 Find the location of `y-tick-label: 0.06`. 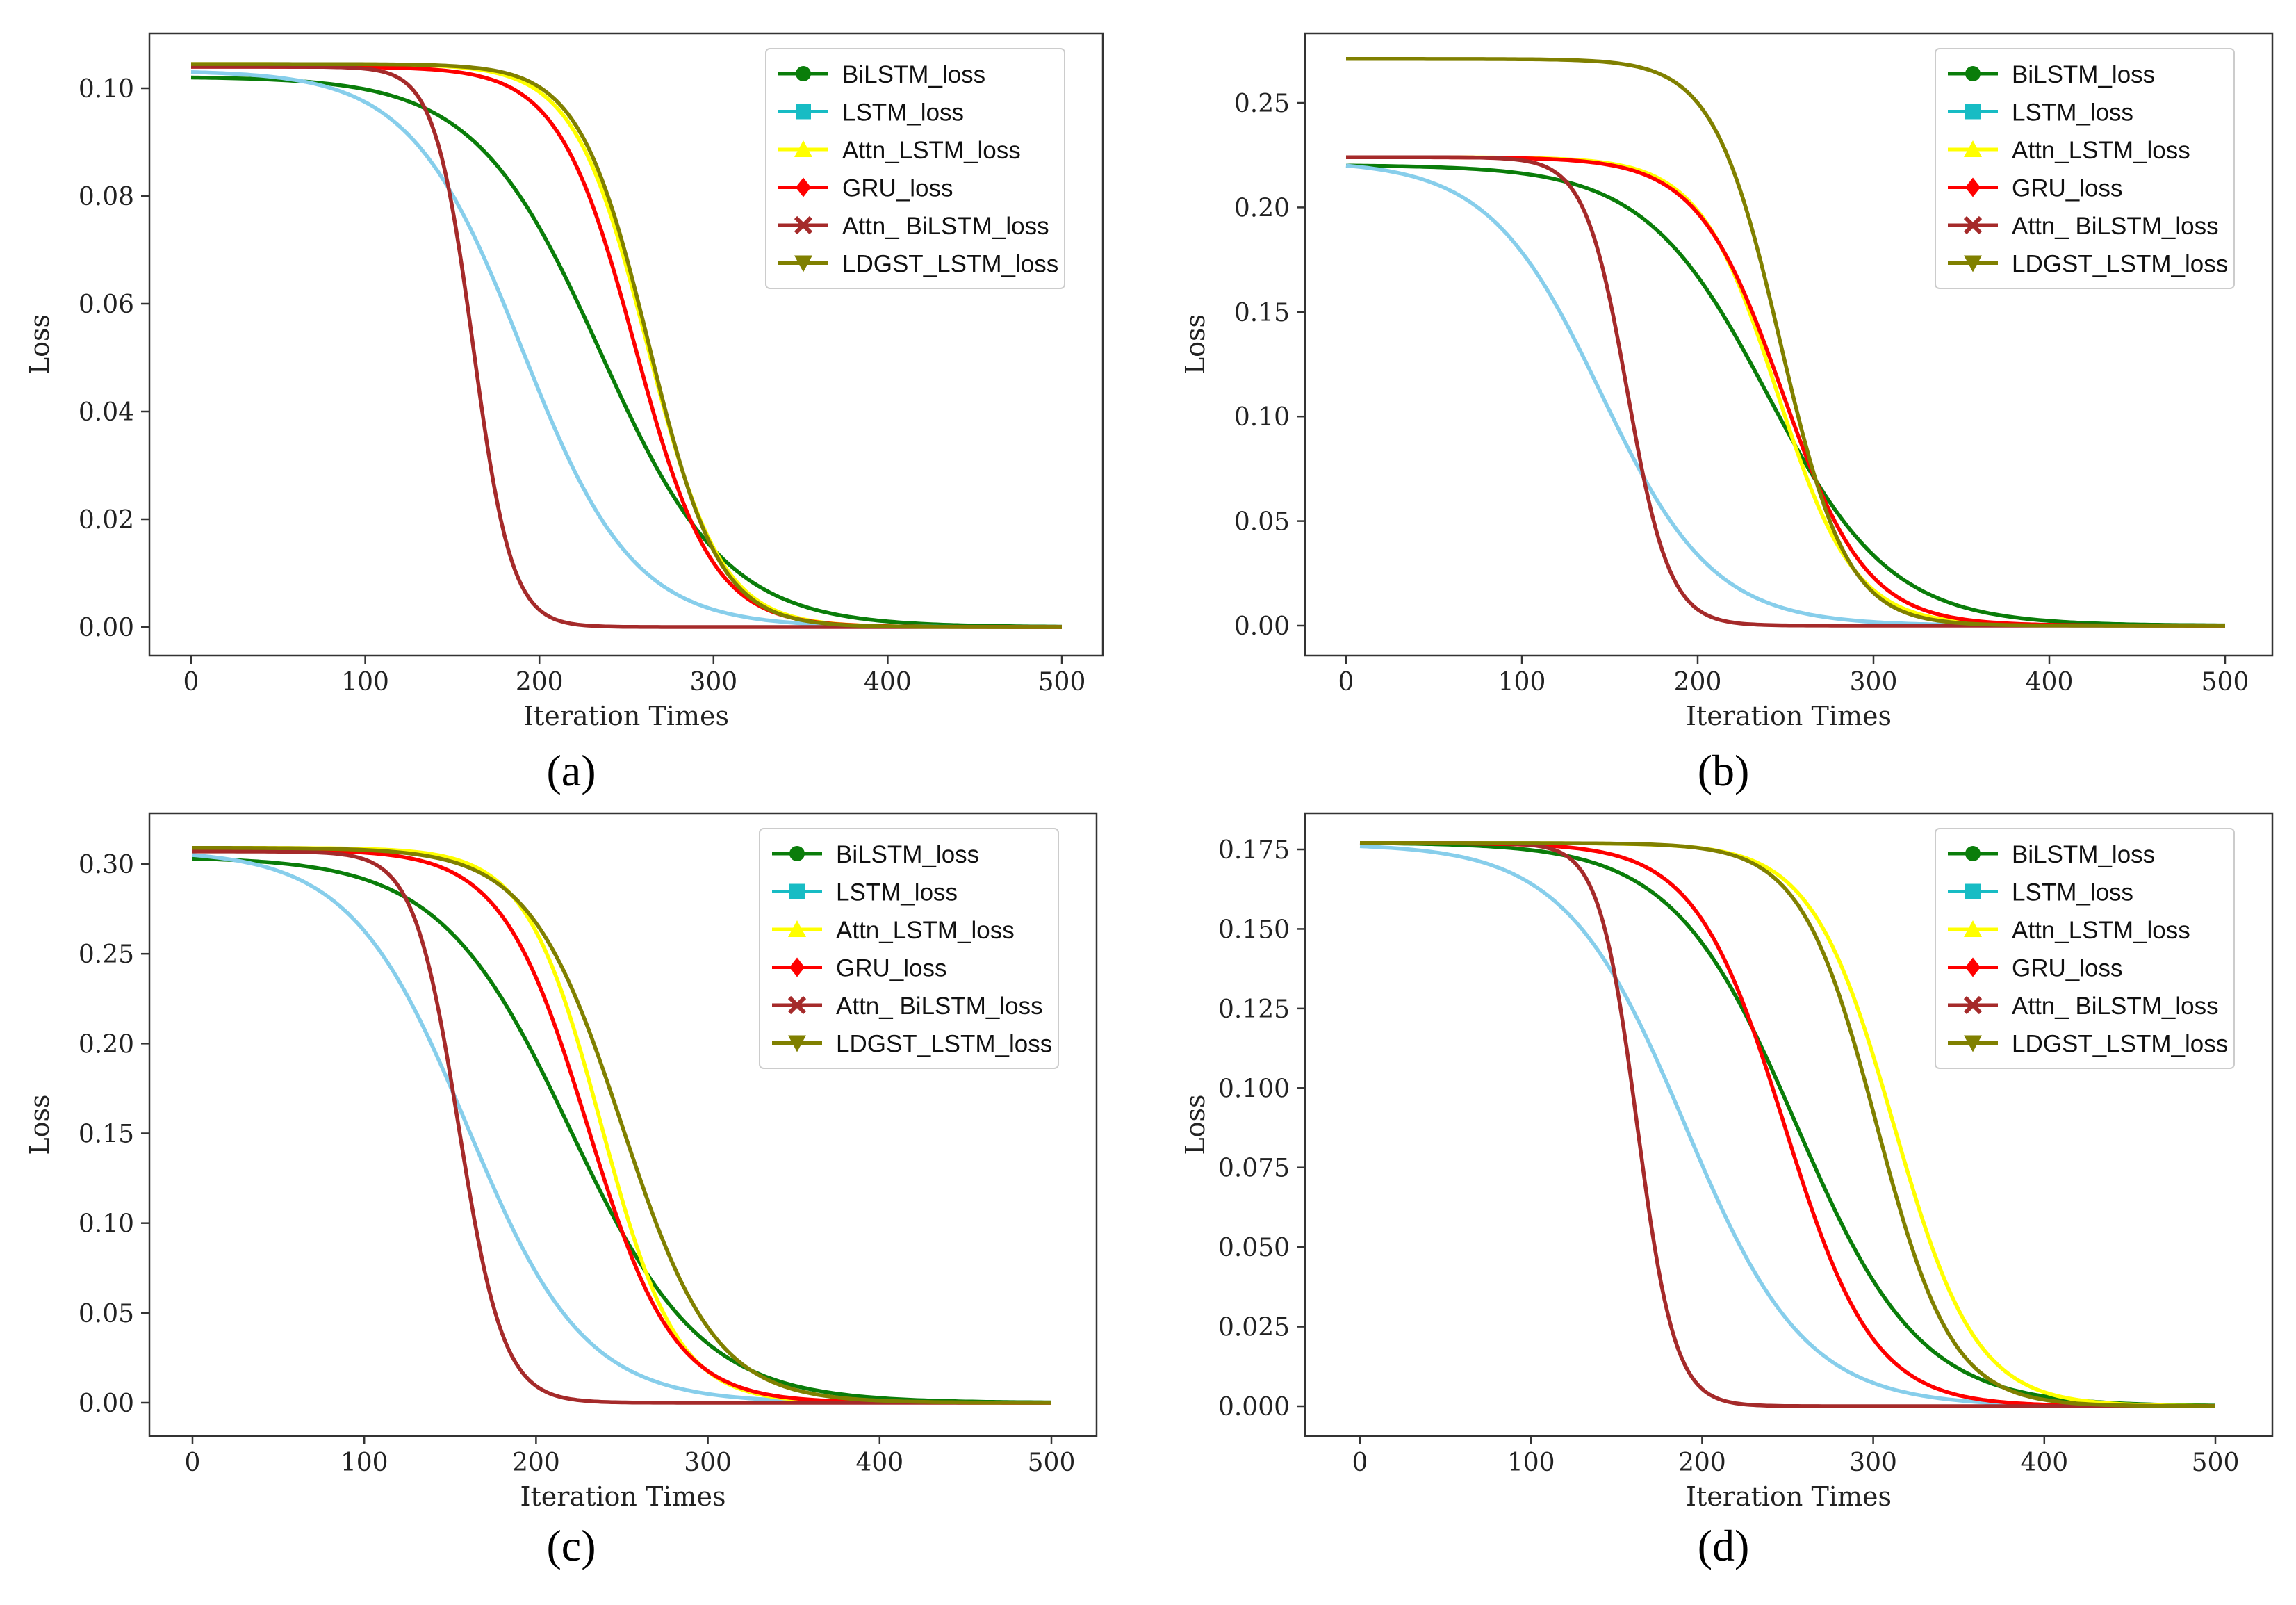

y-tick-label: 0.06 is located at coordinates (106, 305).